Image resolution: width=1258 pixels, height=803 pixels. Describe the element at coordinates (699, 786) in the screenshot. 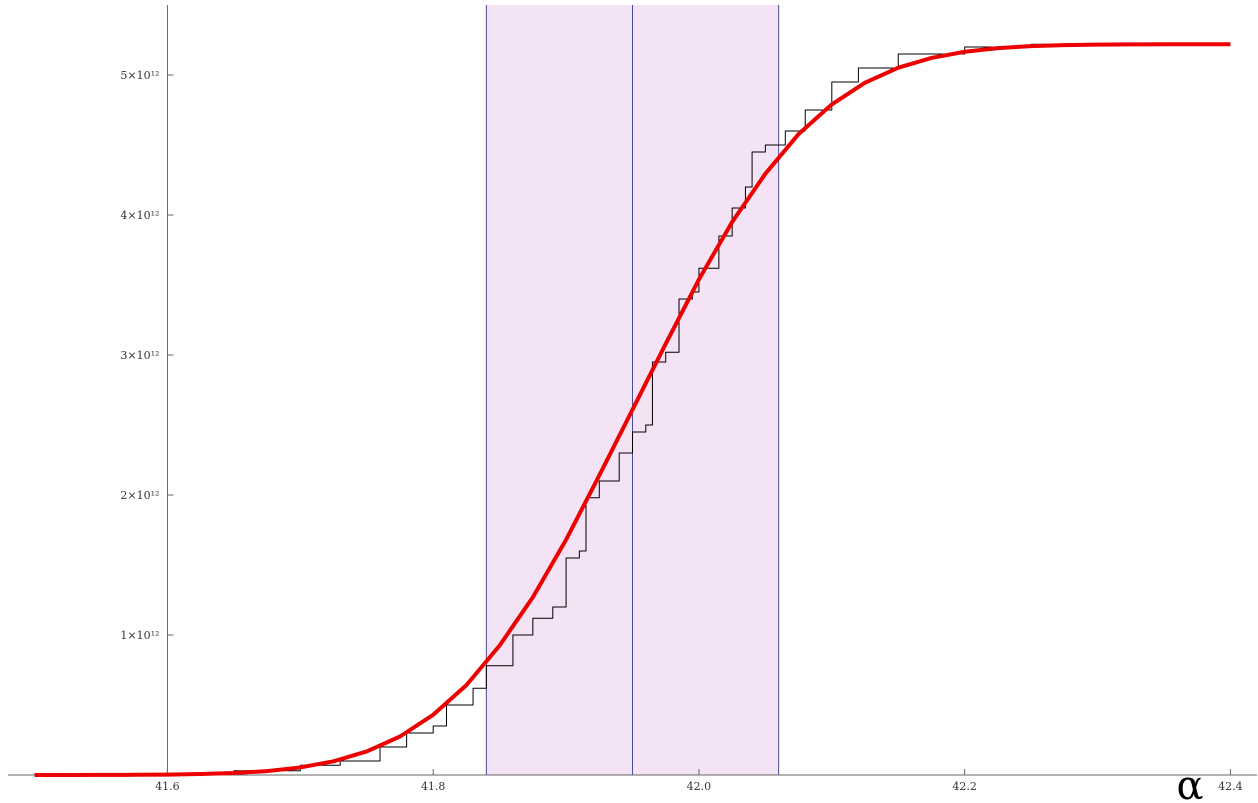

I see `x-tick-label: 42.0` at that location.